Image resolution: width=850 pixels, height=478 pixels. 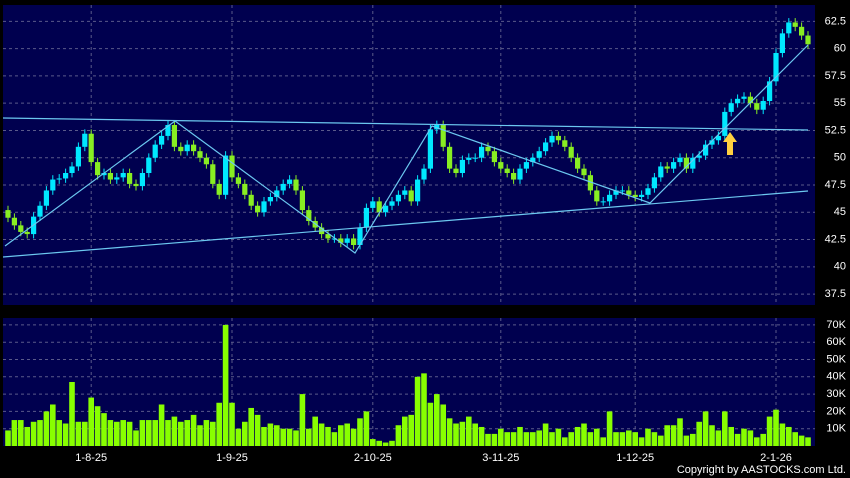 I want to click on y2-tick-label: 20K, so click(x=836, y=411).